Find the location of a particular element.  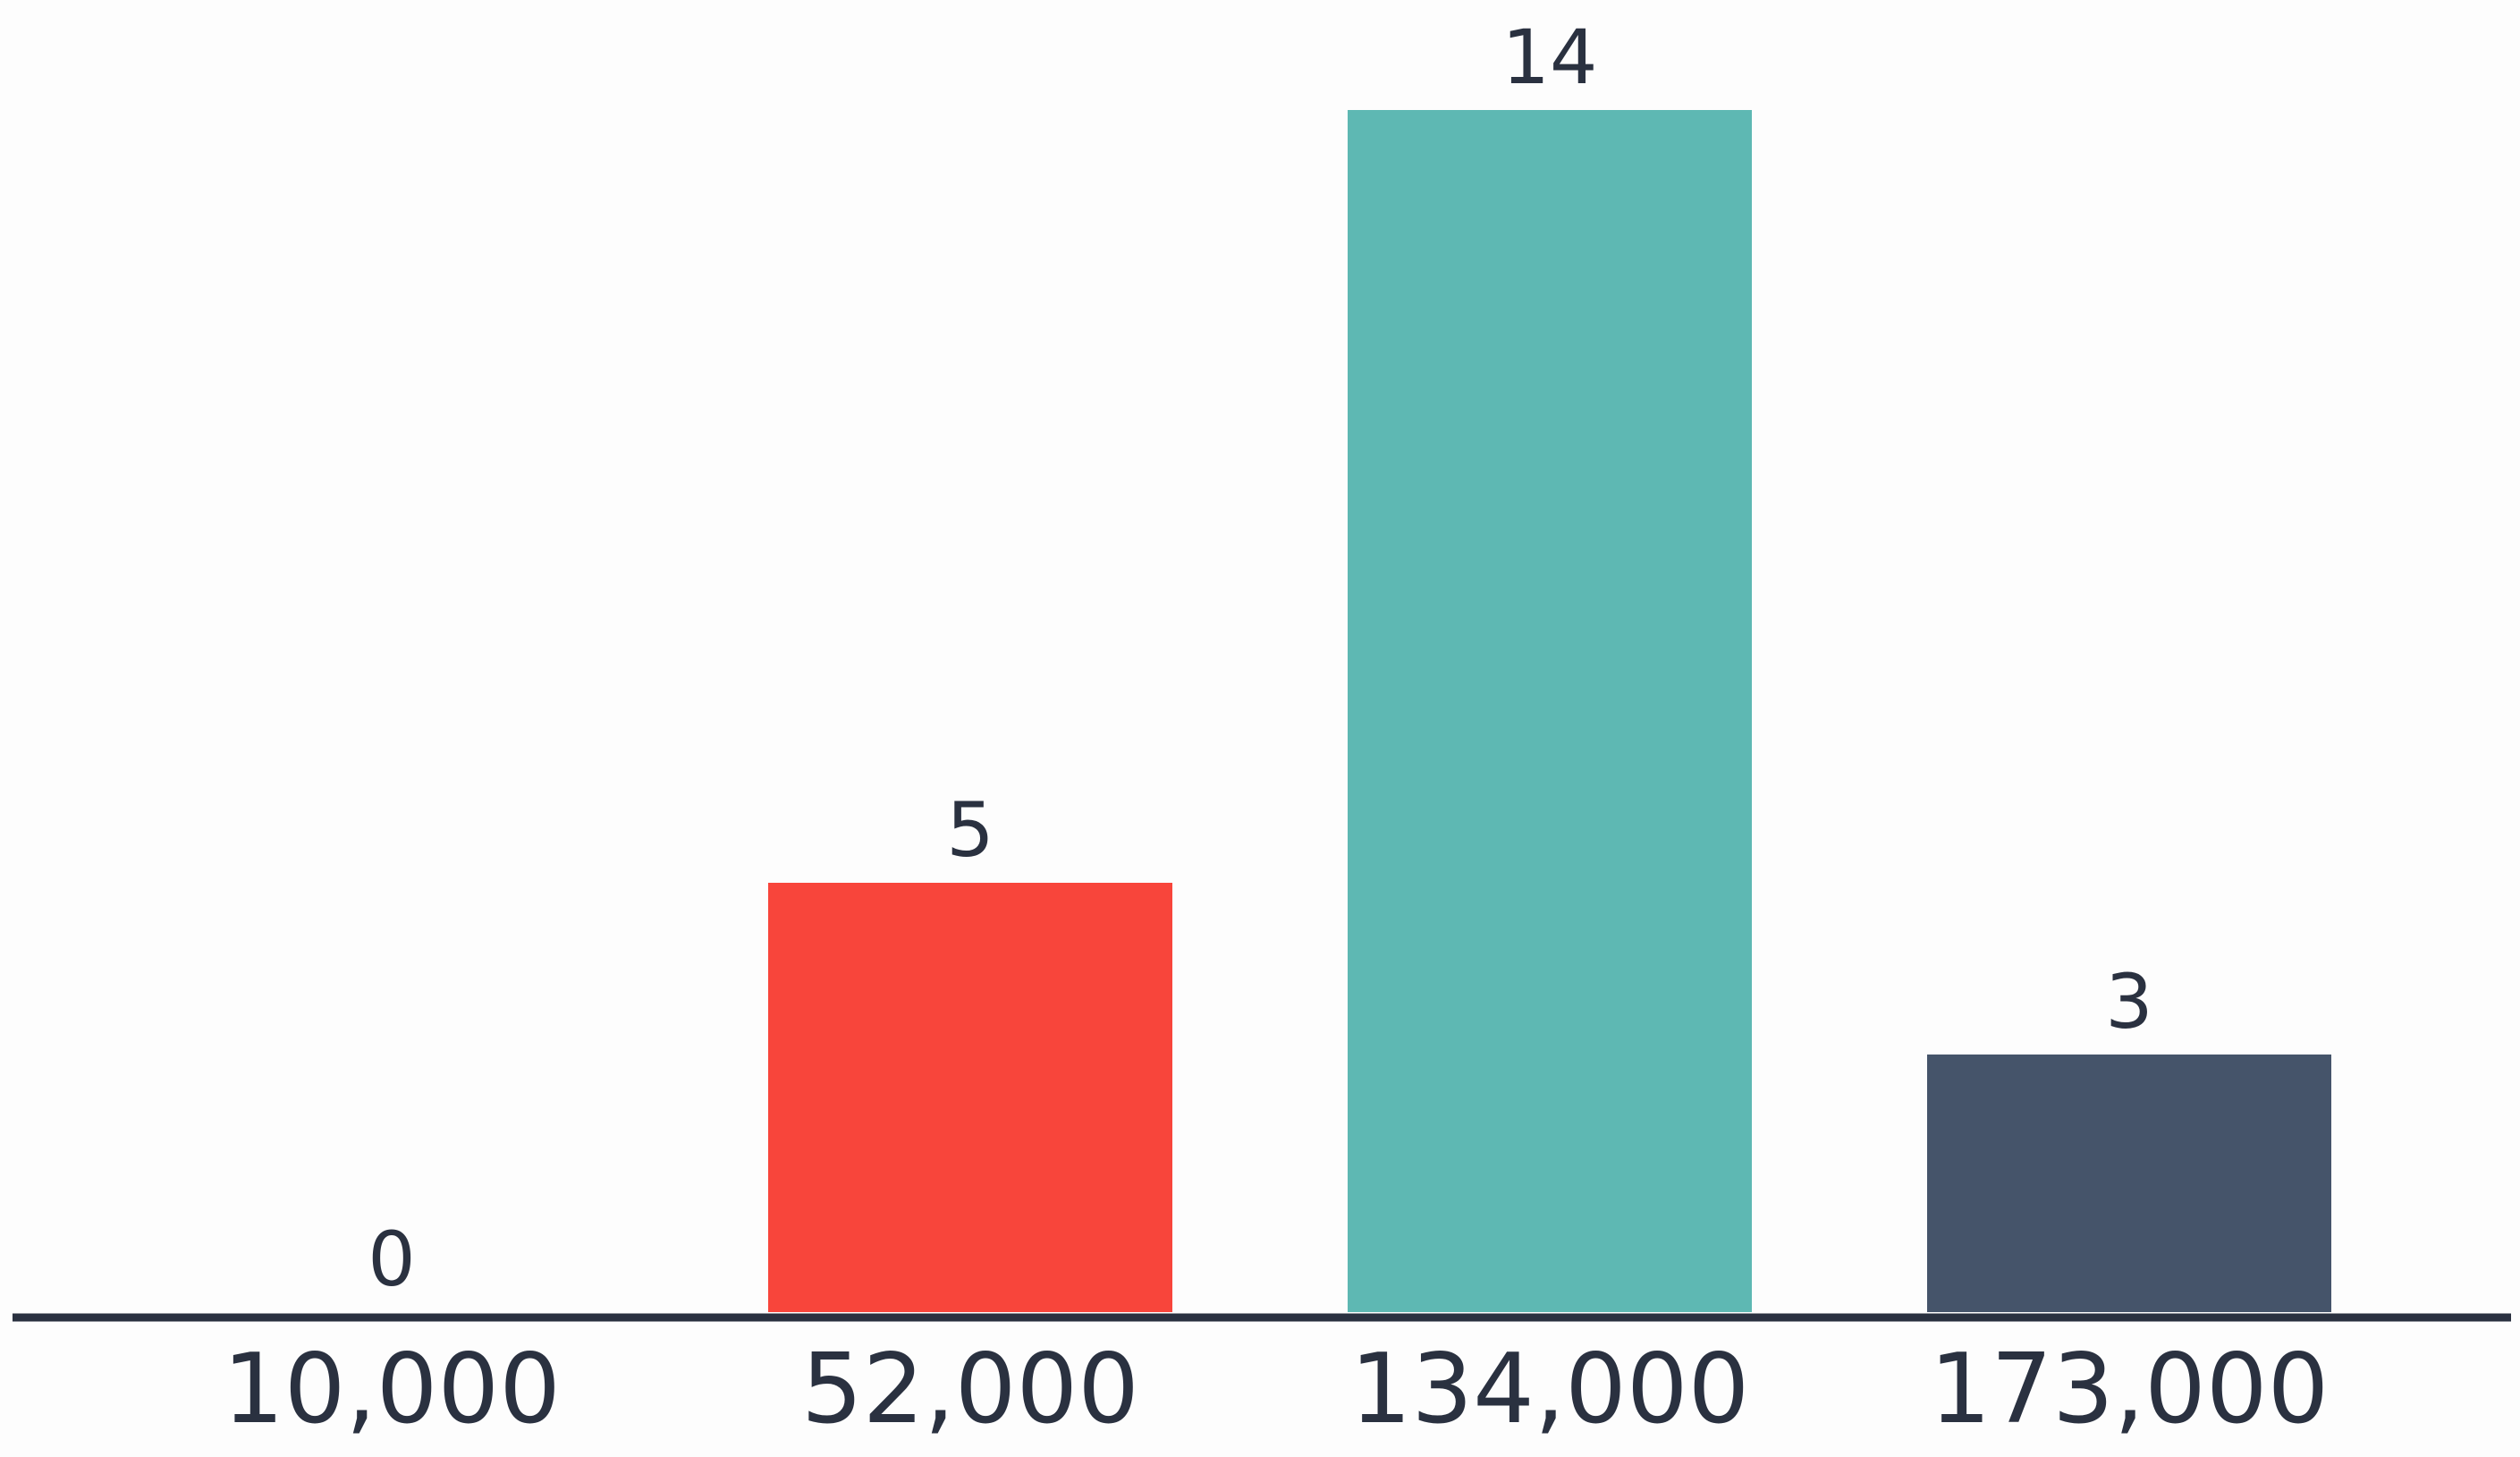

x-tick-labels-group: 10,000 52,000 134,000 173,000 is located at coordinates (1276, 1389).